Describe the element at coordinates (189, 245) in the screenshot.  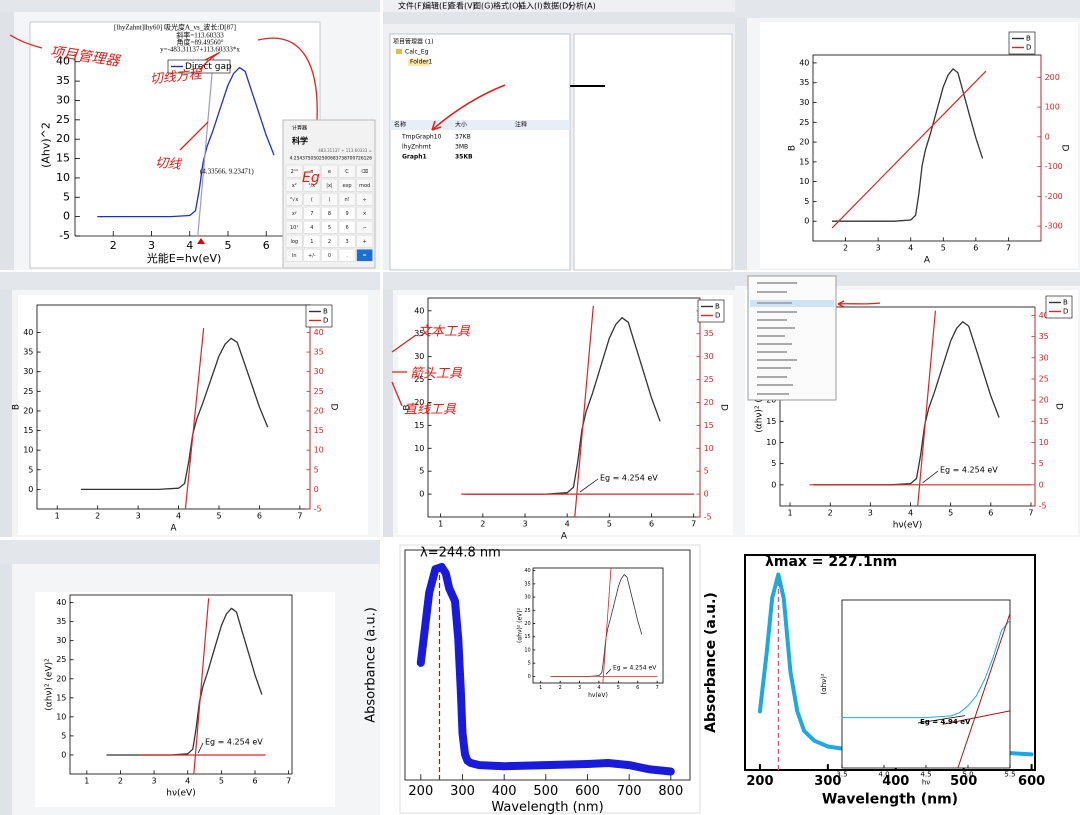
I see `x-tick-label: 4` at that location.